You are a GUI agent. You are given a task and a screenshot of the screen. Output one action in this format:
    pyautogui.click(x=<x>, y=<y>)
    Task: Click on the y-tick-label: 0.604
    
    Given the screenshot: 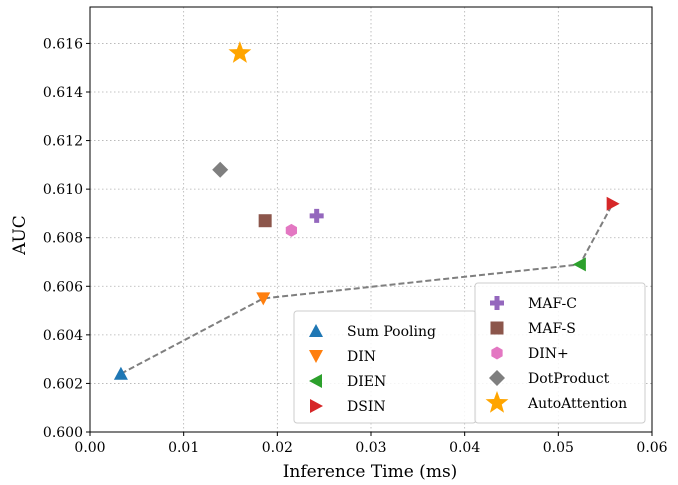 What is the action you would take?
    pyautogui.click(x=63, y=336)
    